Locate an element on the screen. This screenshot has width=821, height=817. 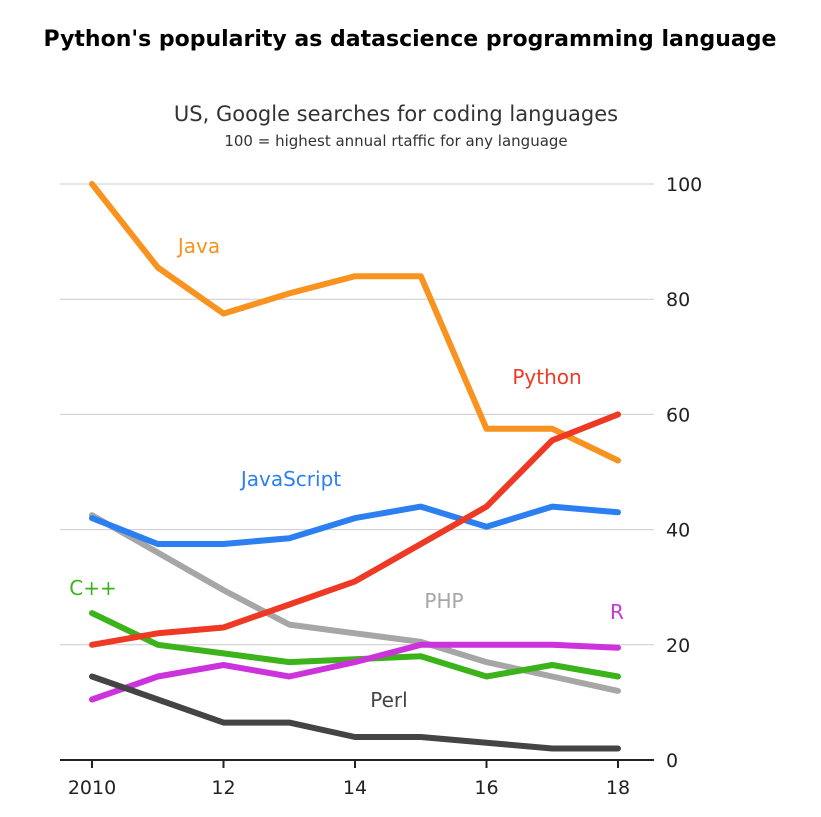
y-tick-label: 100 is located at coordinates (684, 185).